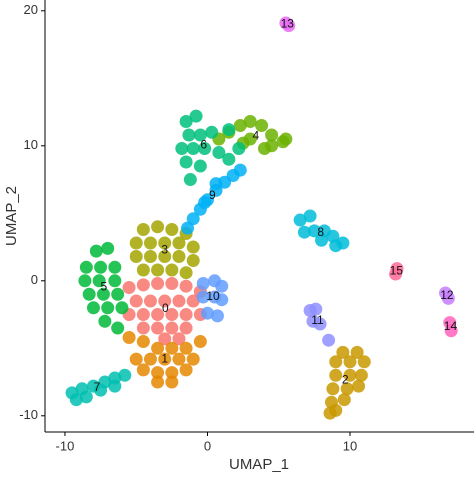 This screenshot has width=474, height=479. What do you see at coordinates (397, 271) in the screenshot?
I see `cluster-label: 15` at bounding box center [397, 271].